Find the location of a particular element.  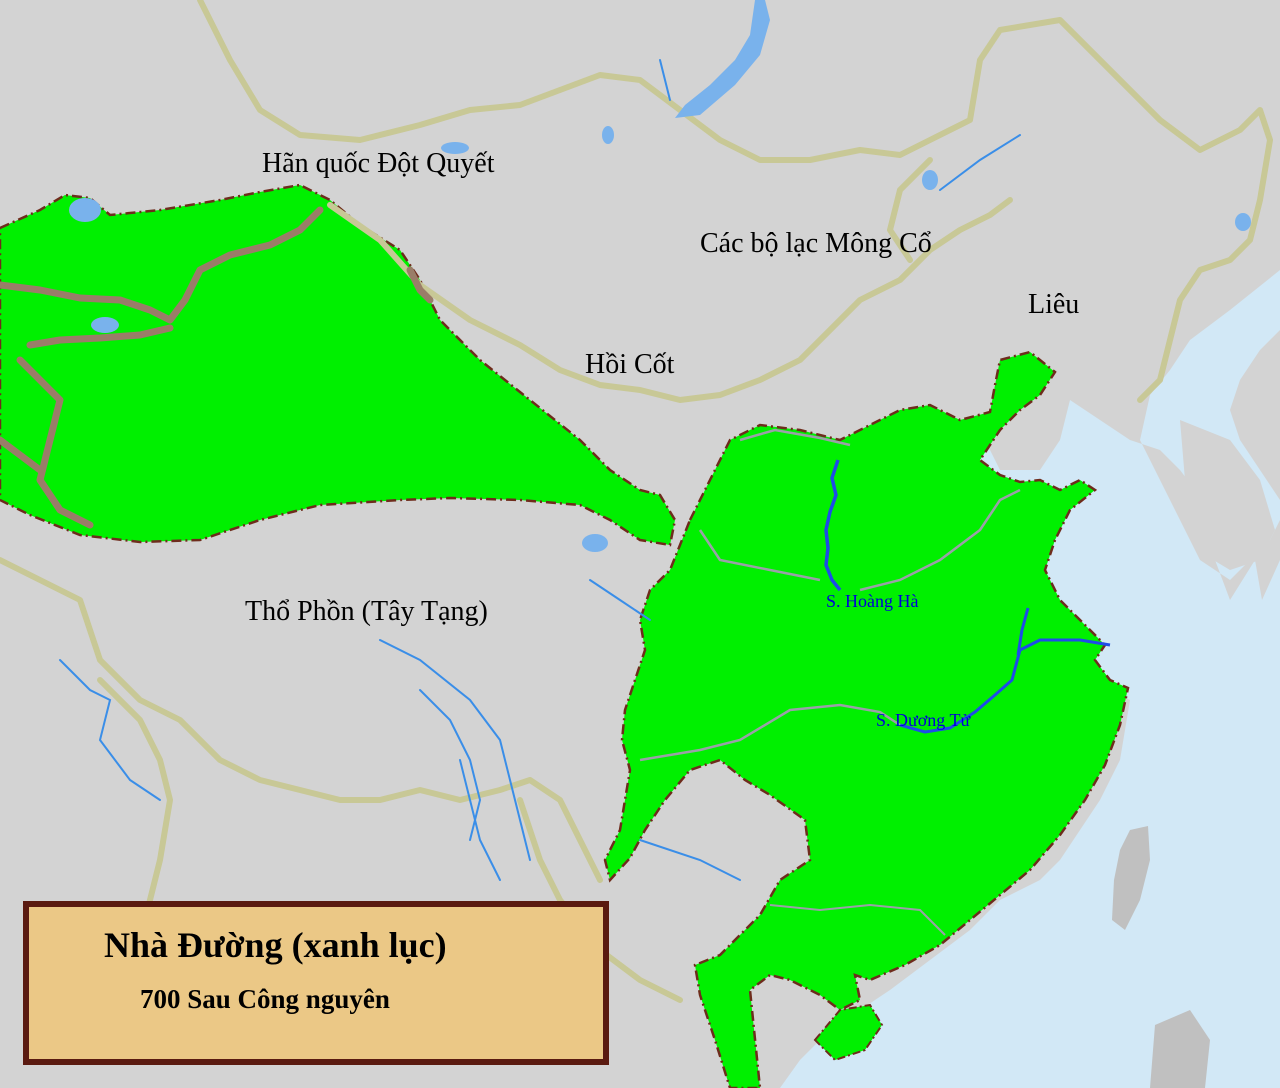

grand-canal is located at coordinates (1023, 631).